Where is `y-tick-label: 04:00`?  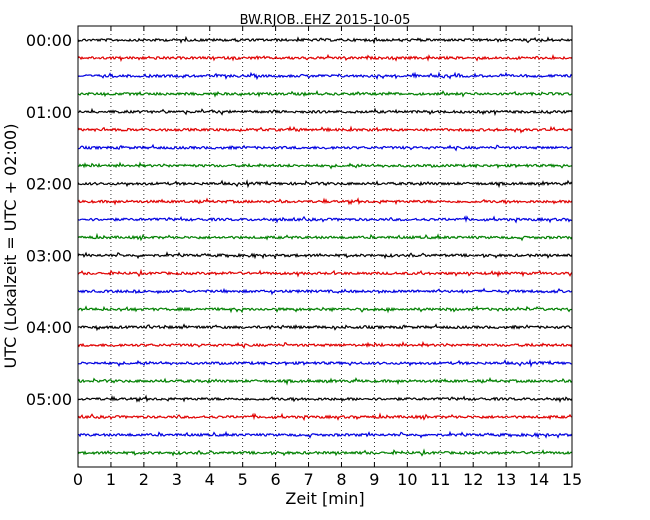
y-tick-label: 04:00 is located at coordinates (49, 327).